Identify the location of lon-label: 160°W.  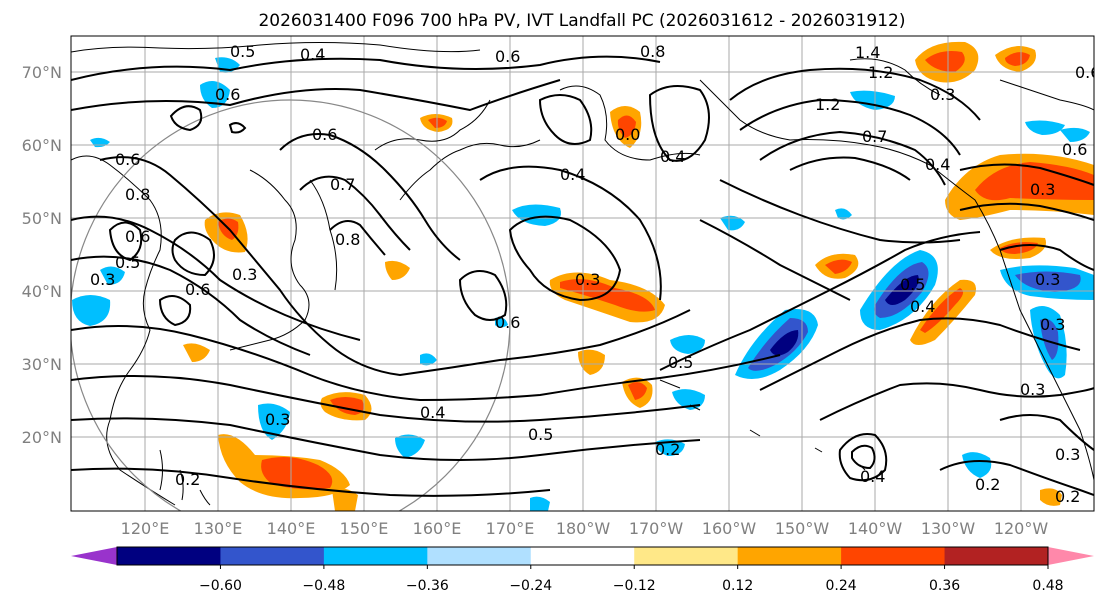
(729, 528).